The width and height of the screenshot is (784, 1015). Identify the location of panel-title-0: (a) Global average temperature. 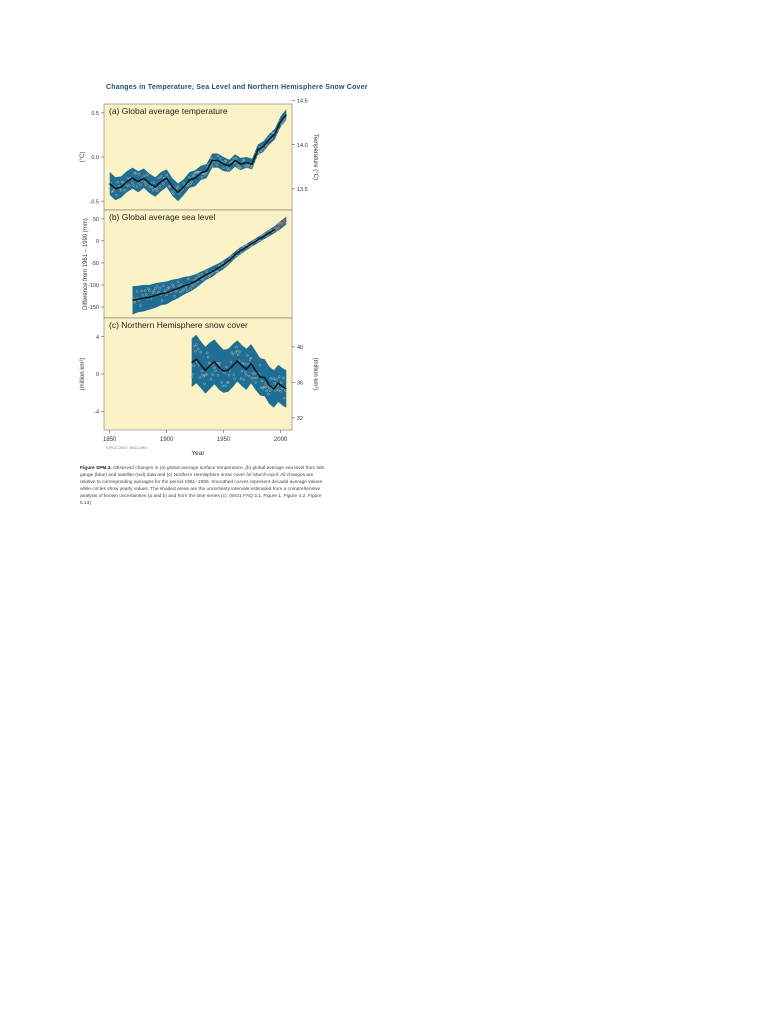
(168, 111).